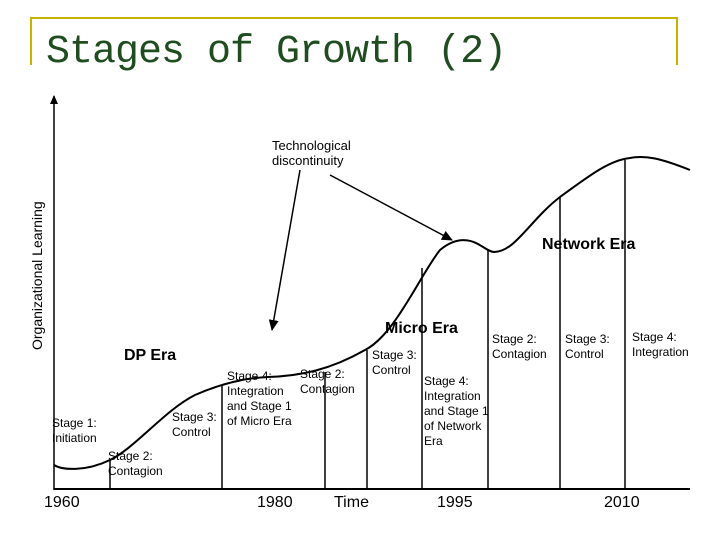  I want to click on frame-top-line, so click(354, 18).